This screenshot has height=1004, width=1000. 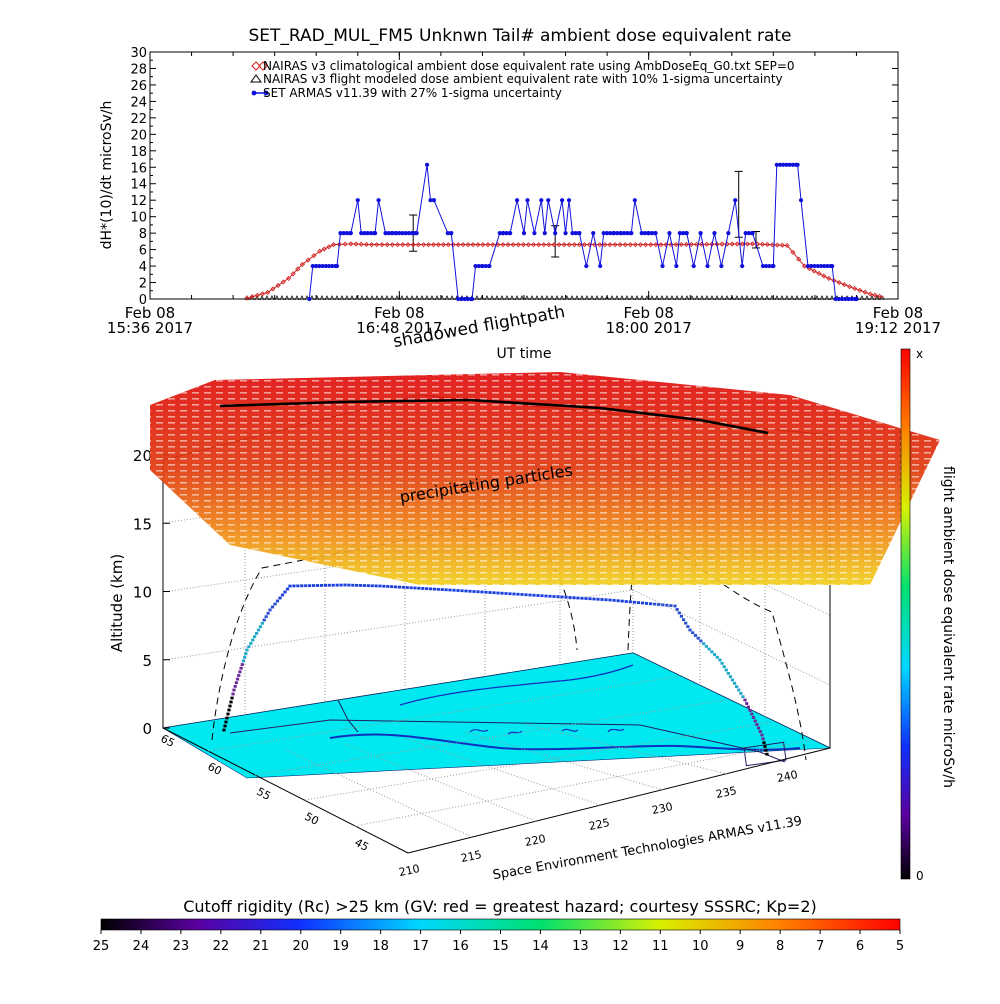 I want to click on altitude-ticks: 0 5 10 15 20, so click(x=151, y=592).